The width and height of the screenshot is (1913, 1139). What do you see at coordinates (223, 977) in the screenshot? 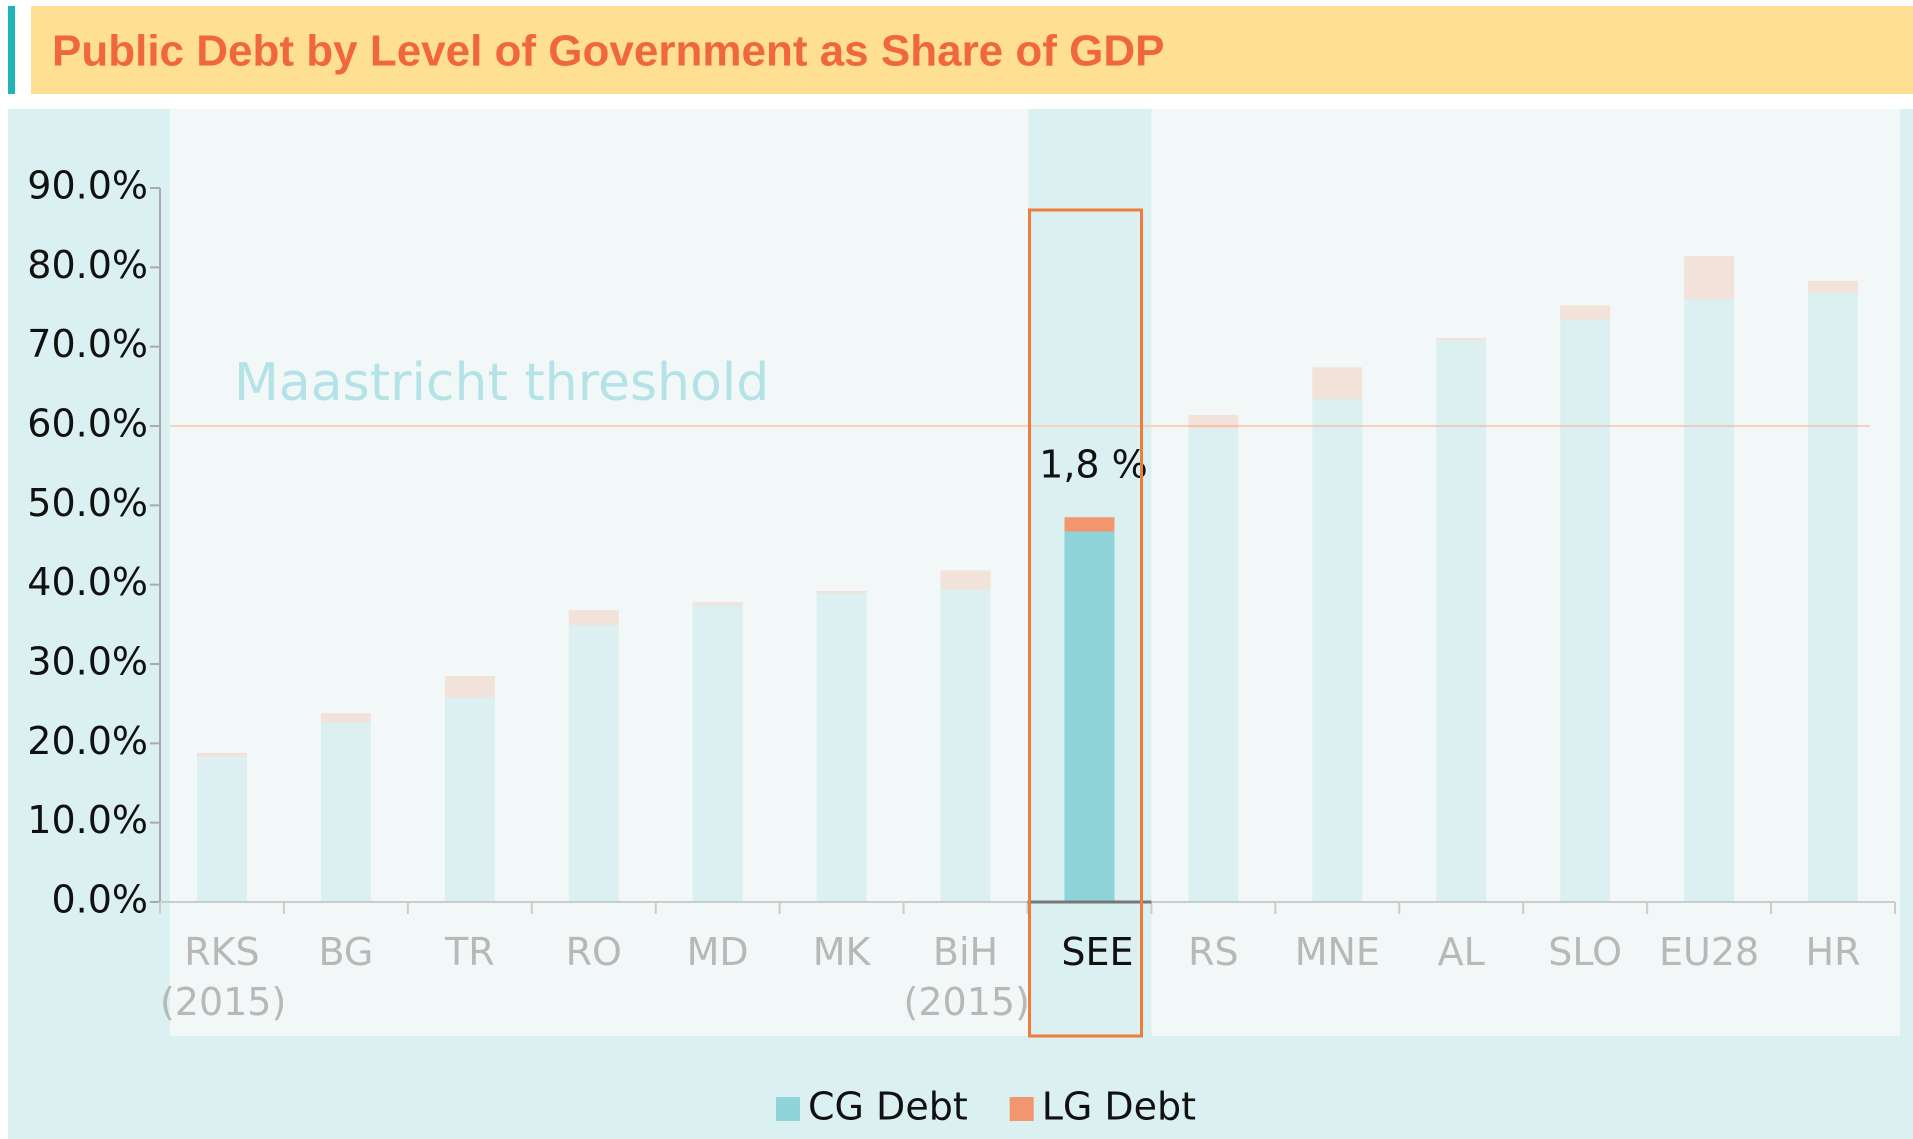
I see `x-tick-label: RKS (2015)` at bounding box center [223, 977].